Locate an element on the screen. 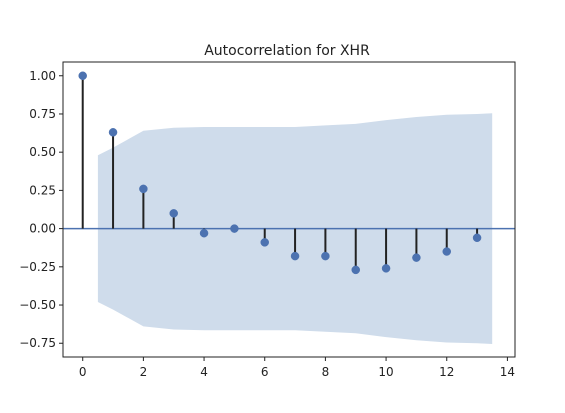  y-tick-label: 1.00 is located at coordinates (42, 76).